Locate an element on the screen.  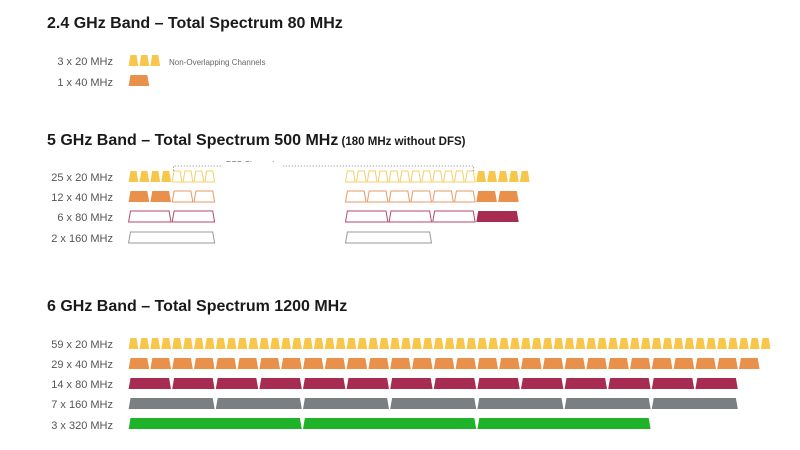
row-label-5-20mhz: 25 x 20 MHz is located at coordinates (82, 178).